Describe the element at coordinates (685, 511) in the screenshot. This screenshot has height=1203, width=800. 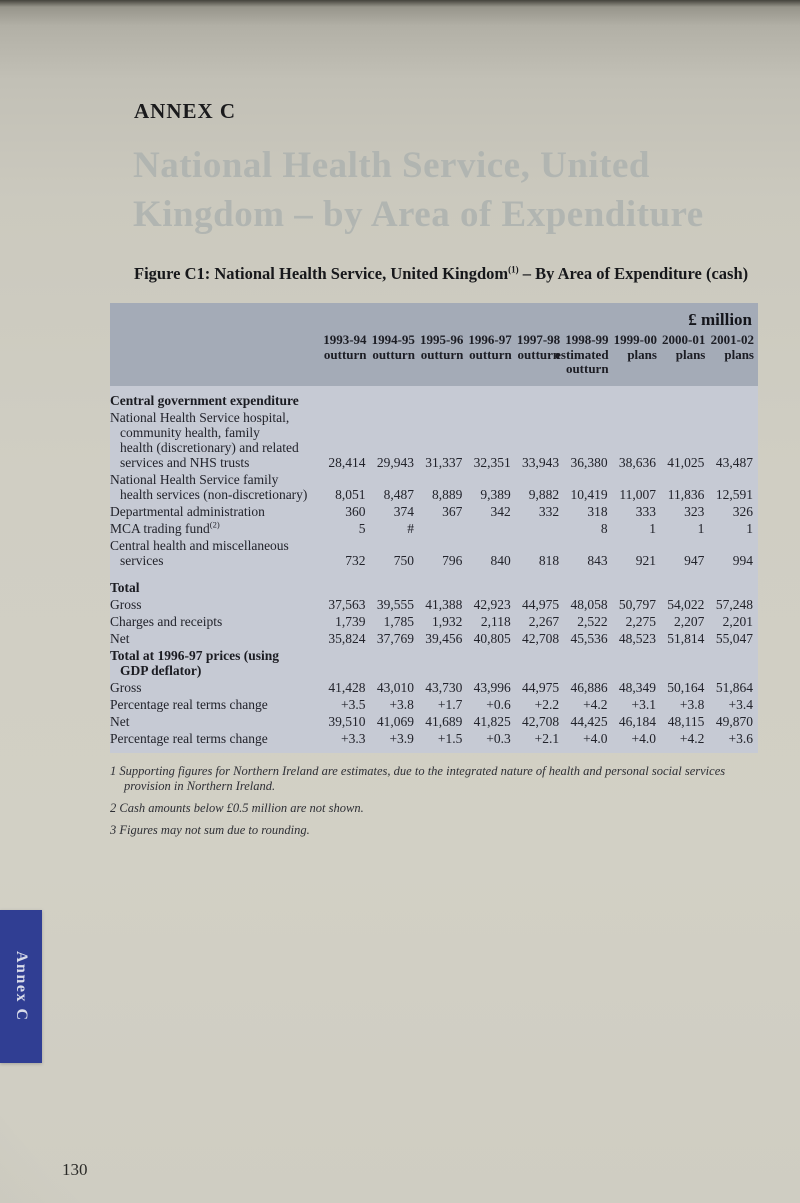
I see `value-cell: 323` at that location.